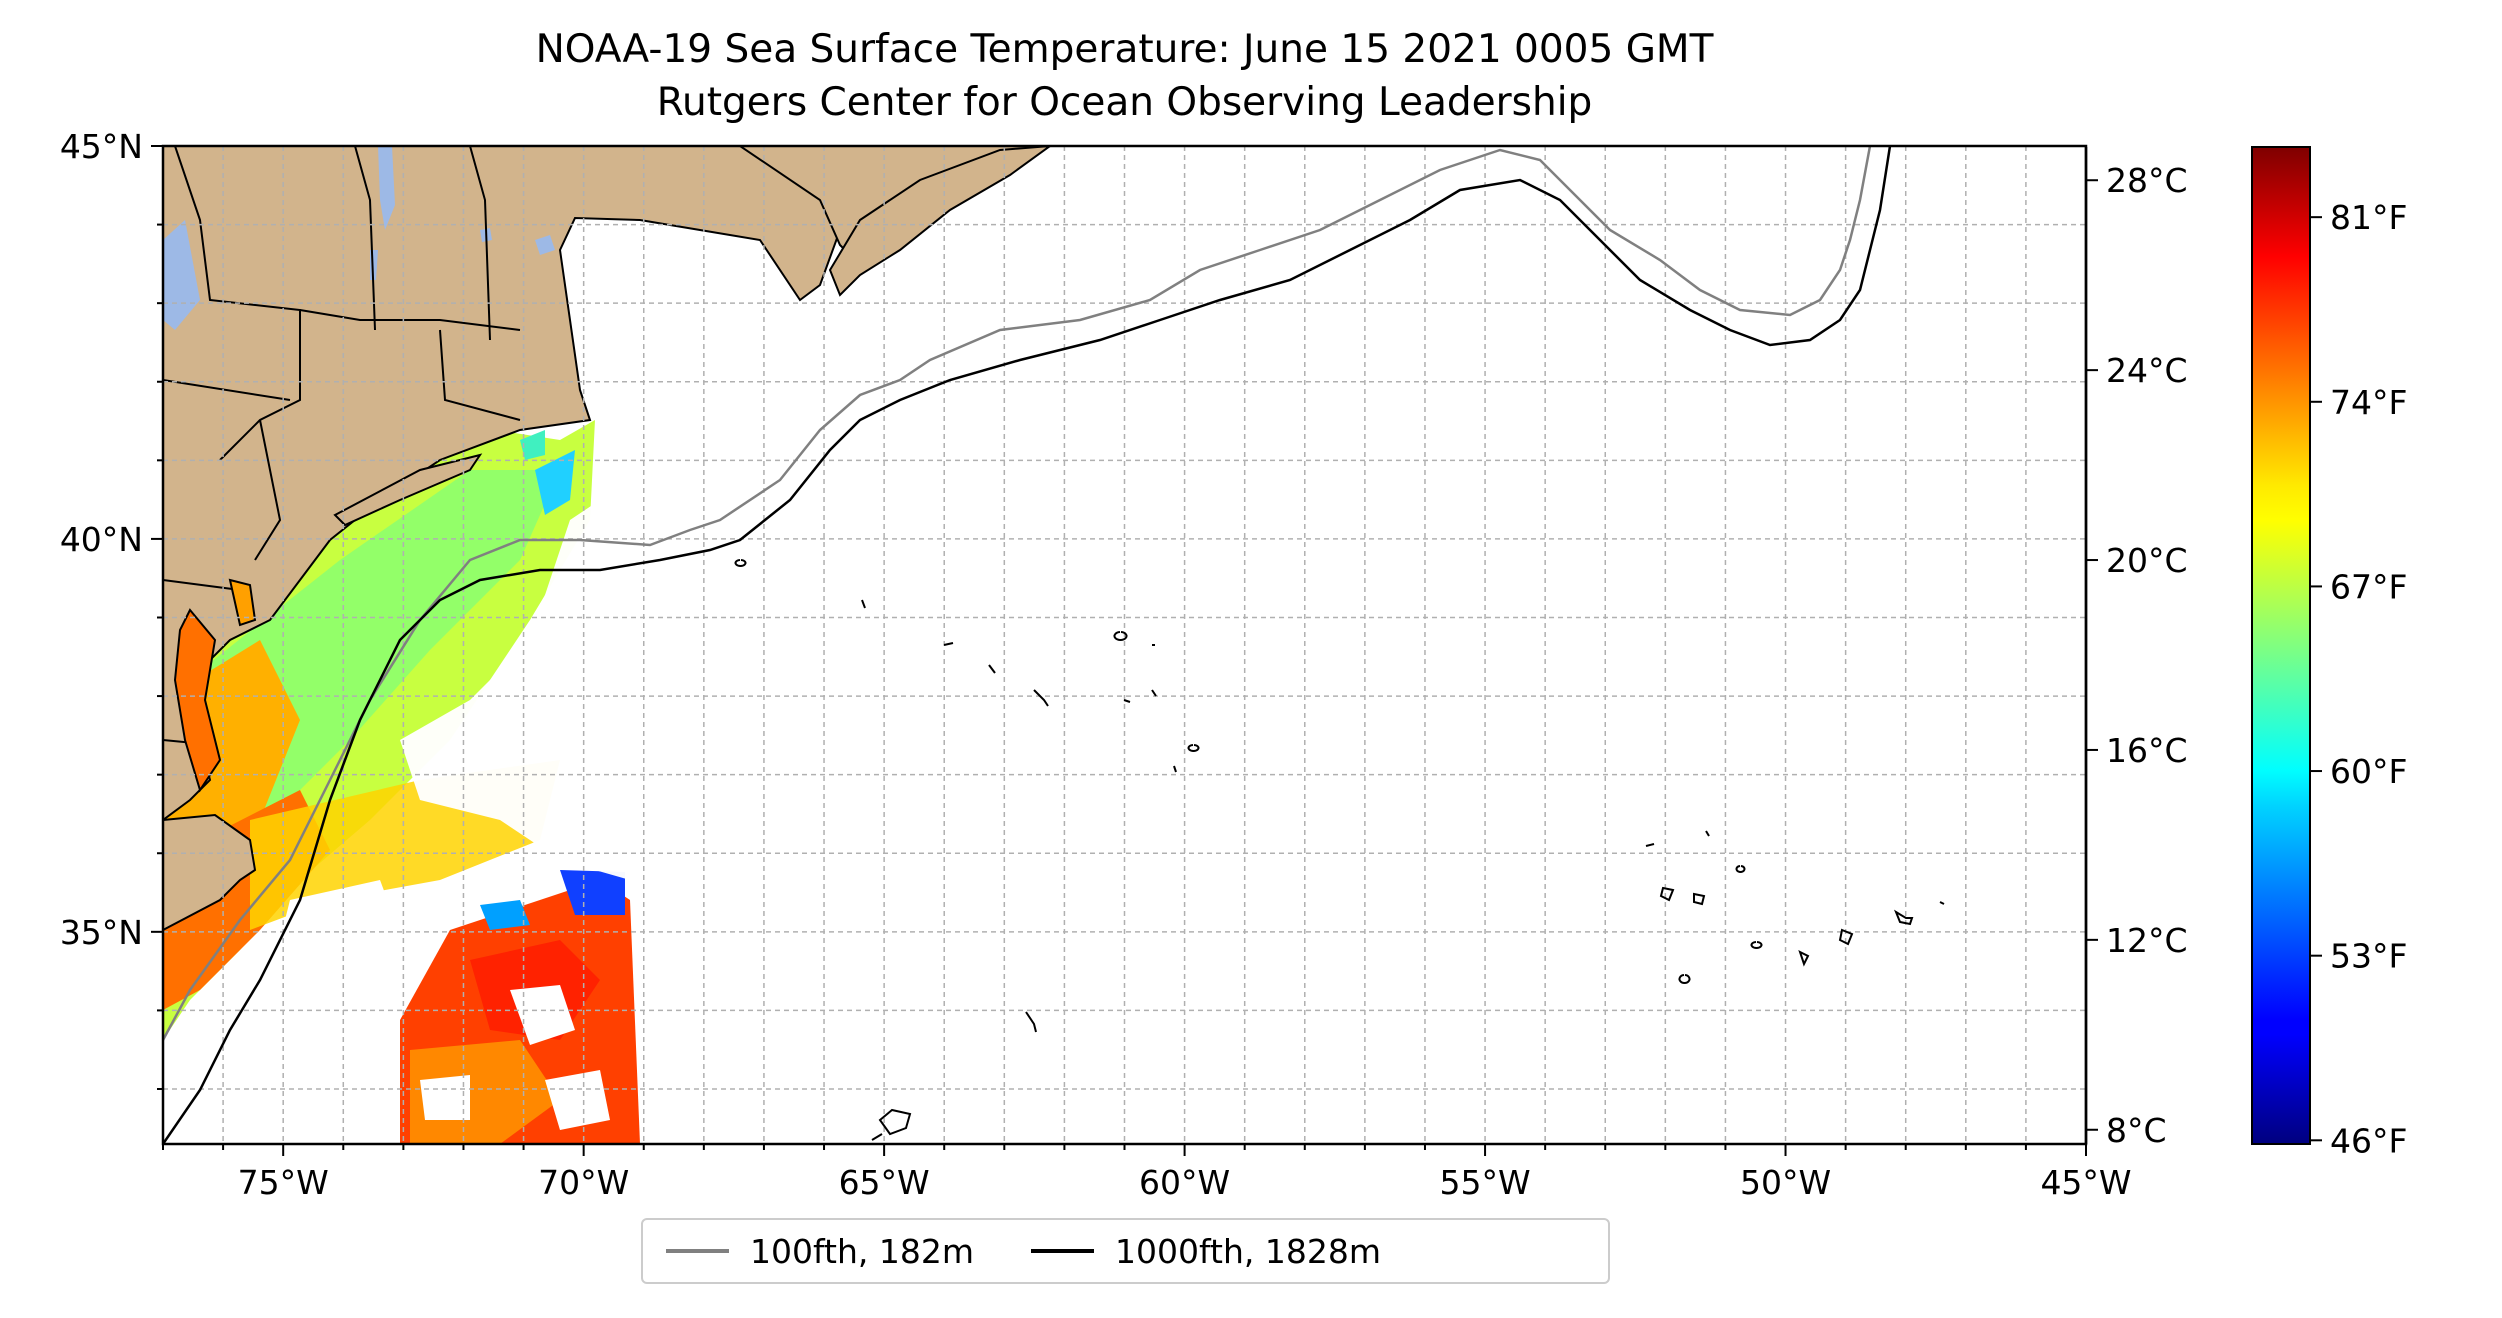 The width and height of the screenshot is (2502, 1318). I want to click on y-axis: 45°N 40°N 35°N, so click(111, 608).